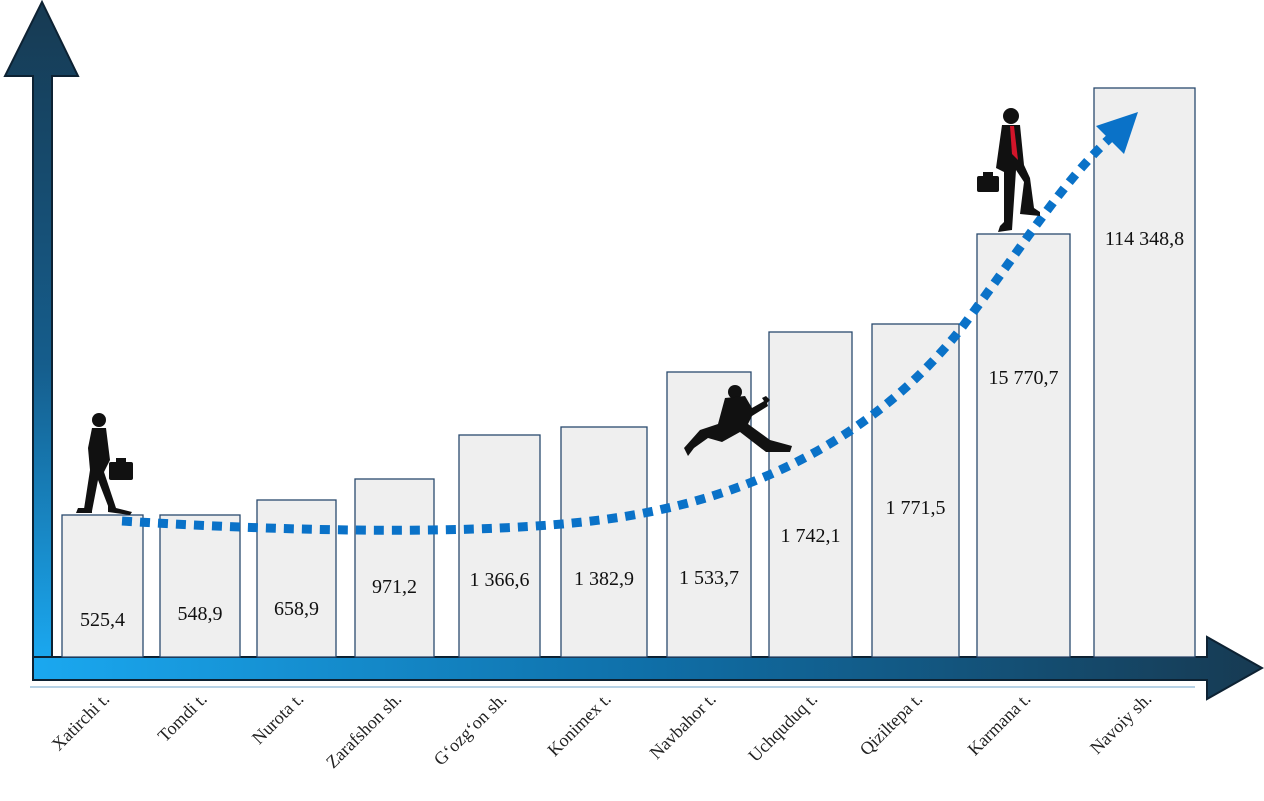 Image resolution: width=1264 pixels, height=801 pixels. What do you see at coordinates (738, 420) in the screenshot?
I see `leaping-businessman-icon` at bounding box center [738, 420].